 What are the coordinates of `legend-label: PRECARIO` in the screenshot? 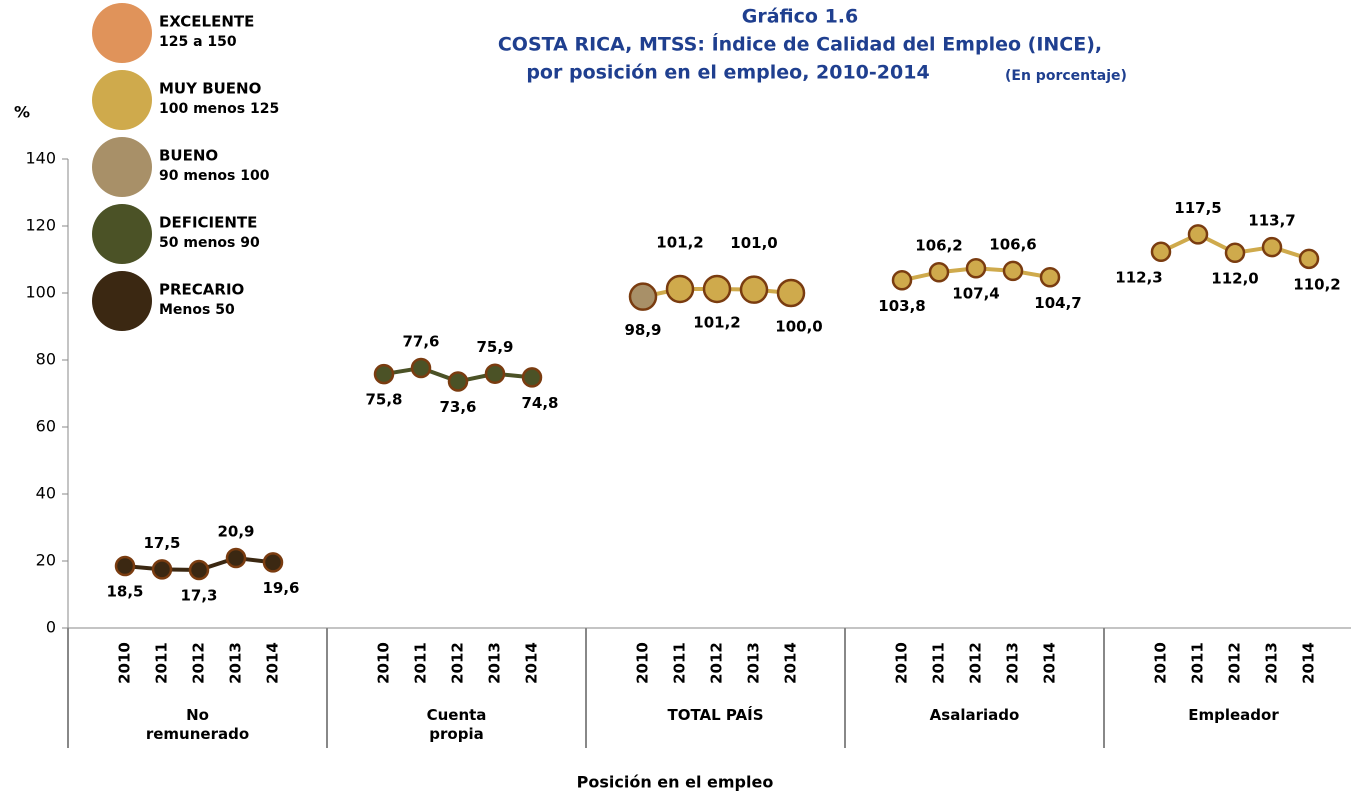 It's located at (201, 290).